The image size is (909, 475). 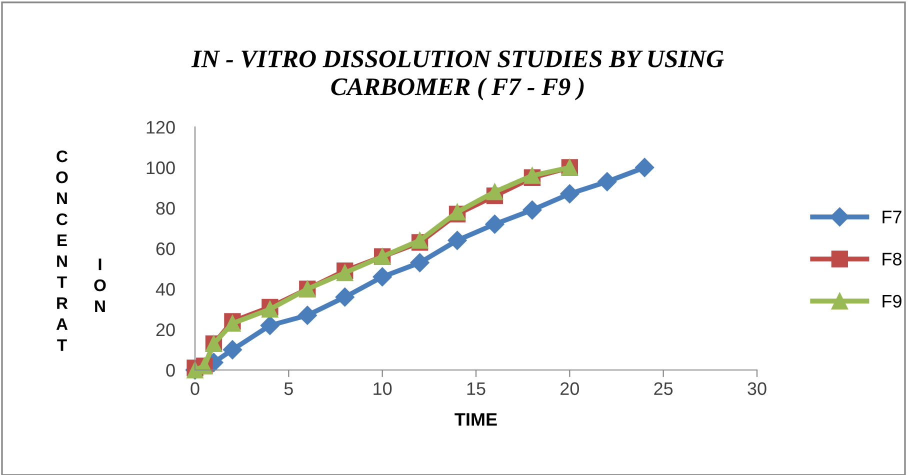 I want to click on y-tick-label: 120, so click(x=160, y=127).